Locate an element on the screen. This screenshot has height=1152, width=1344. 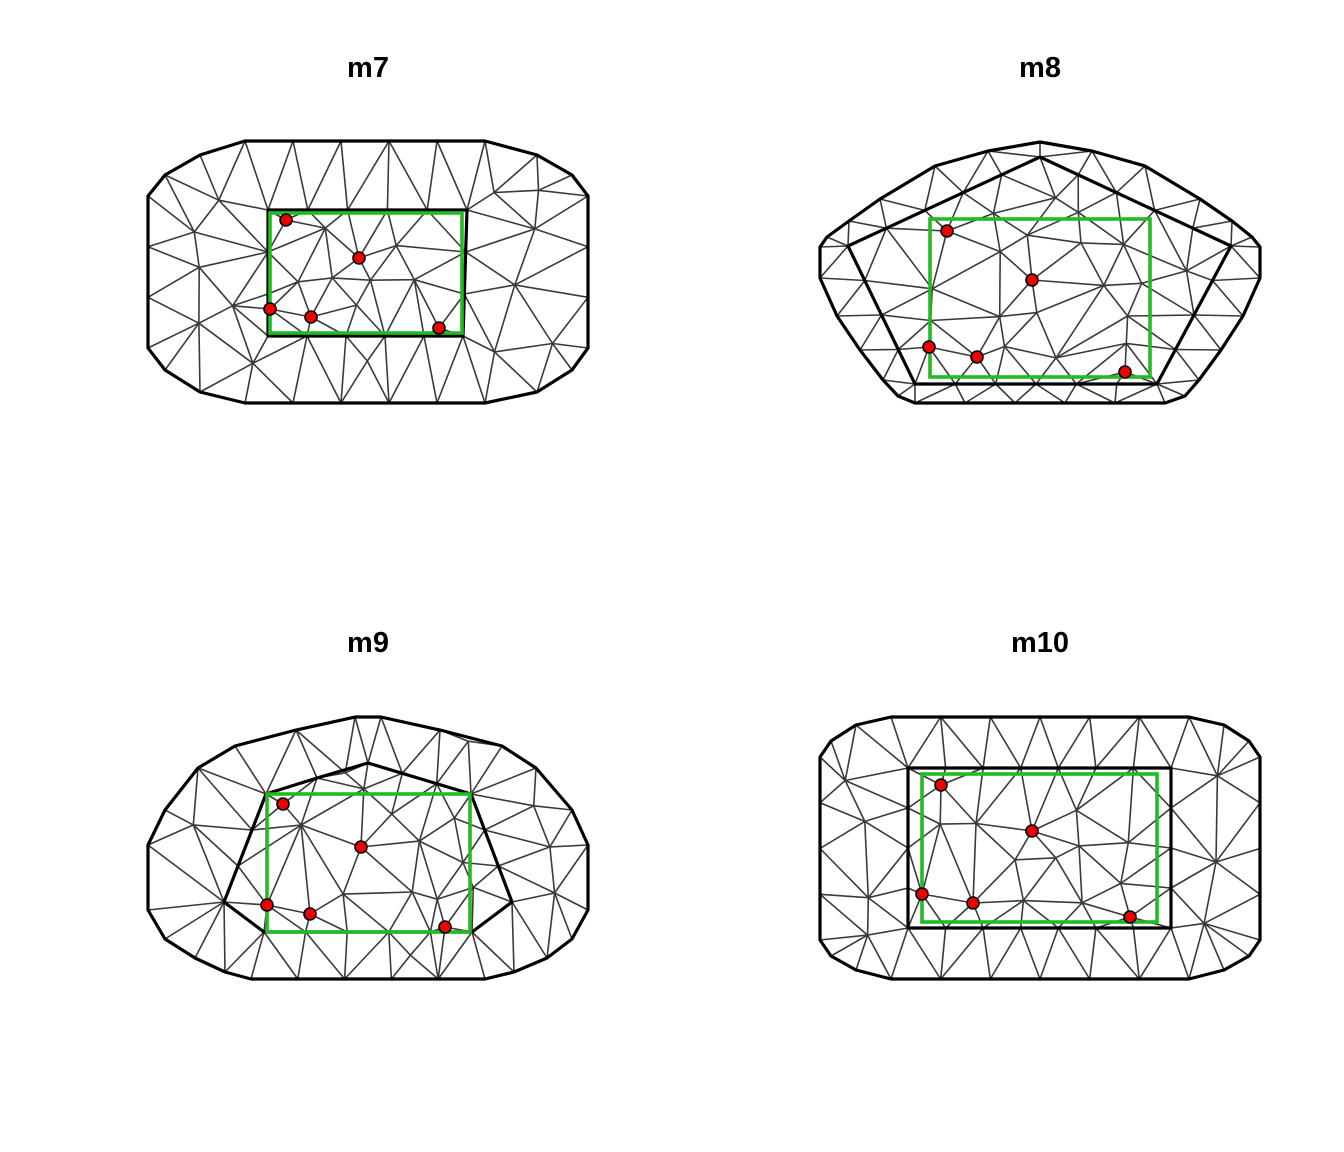
panel-m10: m10 is located at coordinates (1040, 804).